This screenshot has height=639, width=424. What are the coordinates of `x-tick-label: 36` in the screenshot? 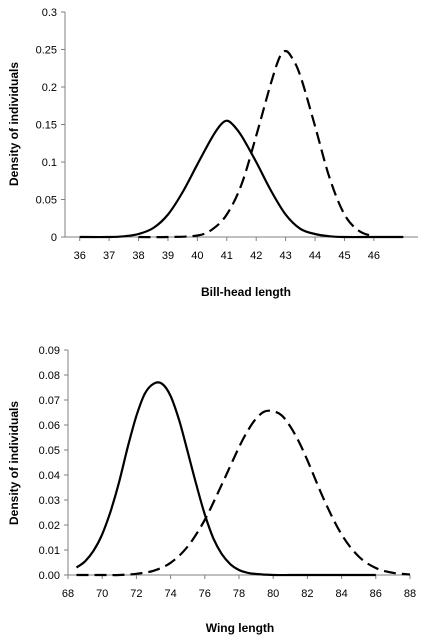 It's located at (80, 256).